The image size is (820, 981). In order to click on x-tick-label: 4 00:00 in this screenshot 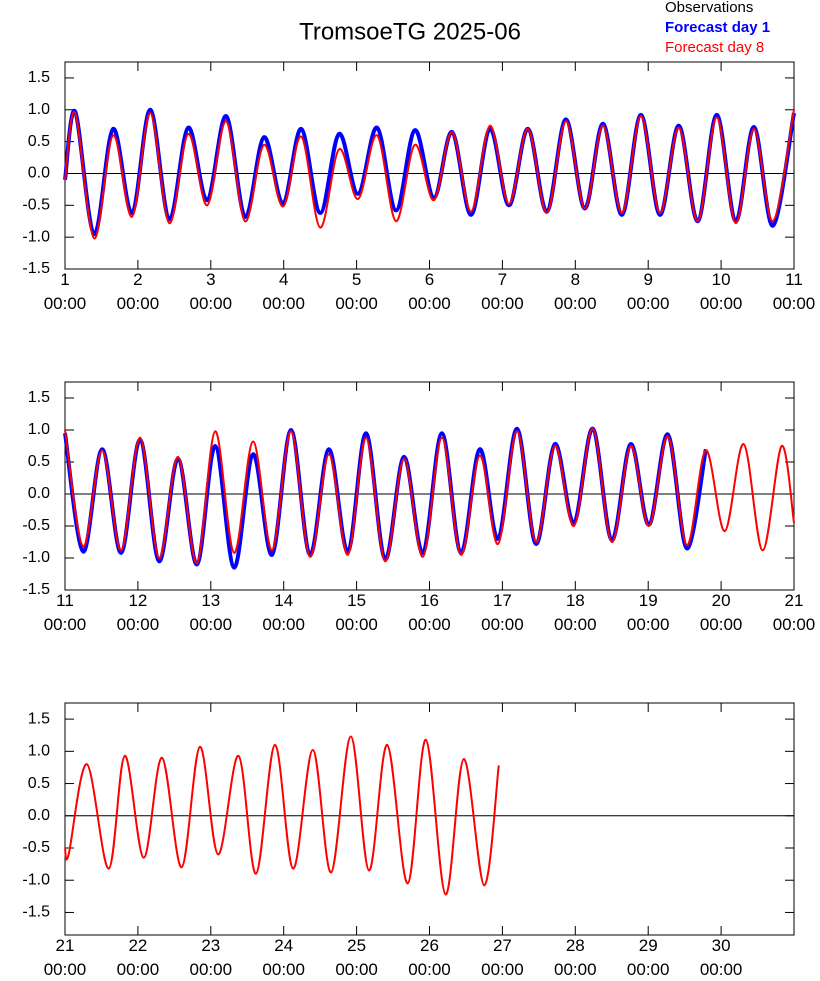, I will do `click(283, 291)`.